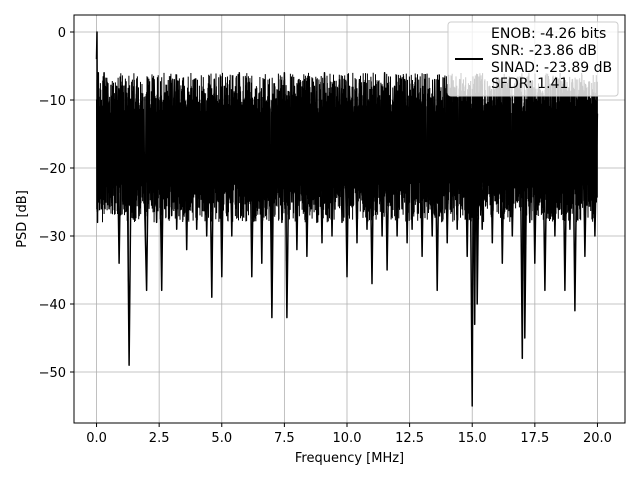  What do you see at coordinates (529, 84) in the screenshot?
I see `legend-entry-sfdr: SFDR: 1.41` at bounding box center [529, 84].